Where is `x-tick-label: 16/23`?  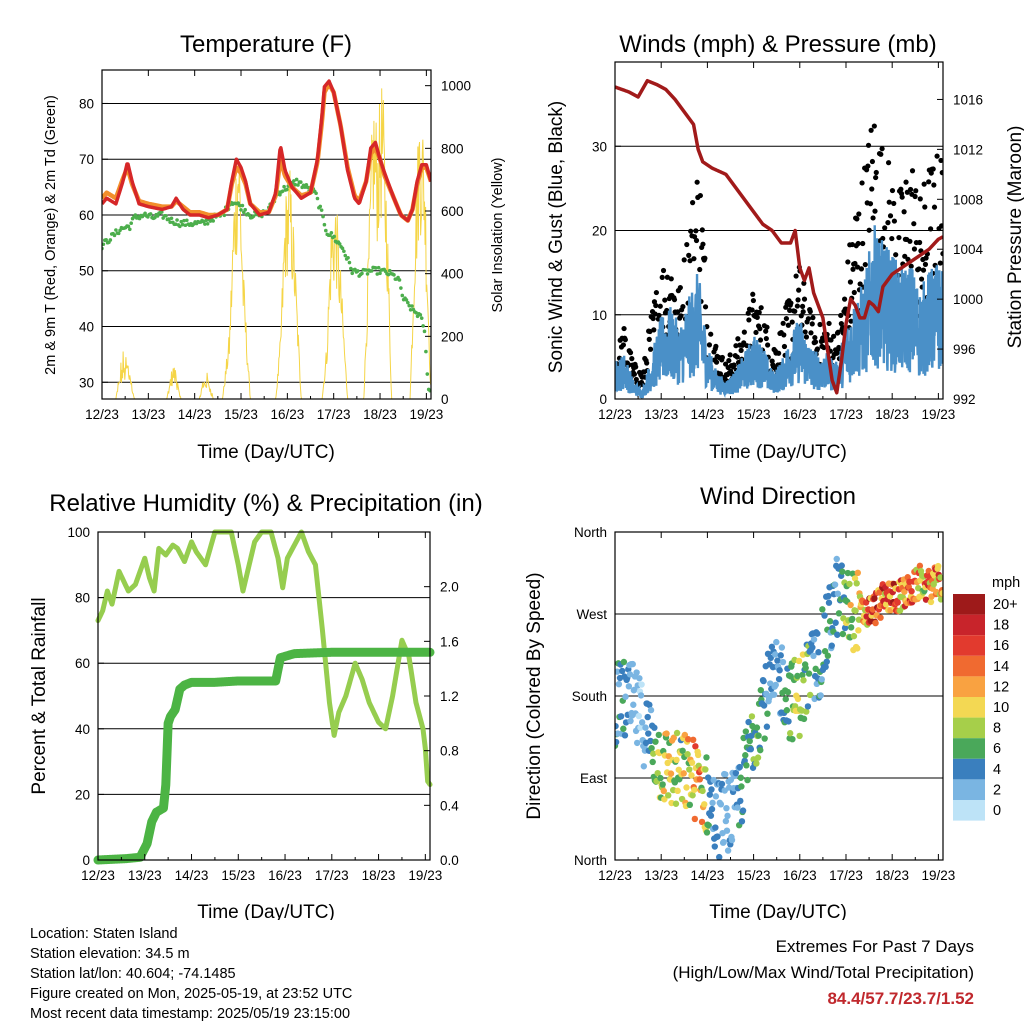
x-tick-label: 16/23 is located at coordinates (800, 875).